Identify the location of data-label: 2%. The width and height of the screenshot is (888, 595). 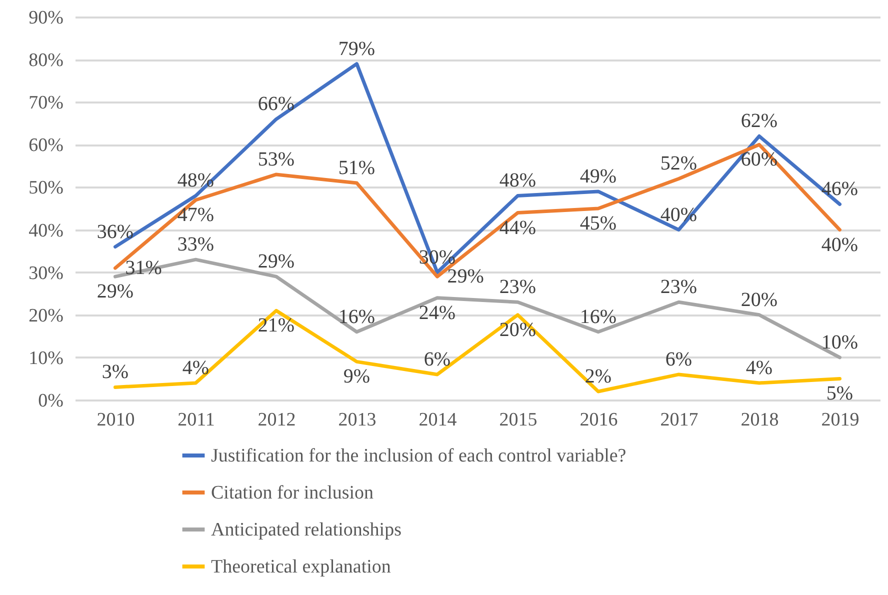
(598, 376).